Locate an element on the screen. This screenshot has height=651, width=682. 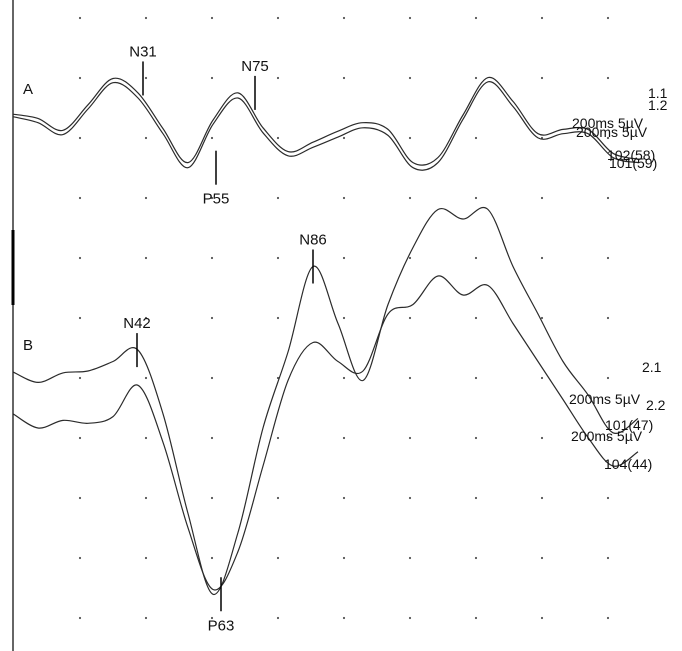
count-label-b-2: 104(44) is located at coordinates (628, 464).